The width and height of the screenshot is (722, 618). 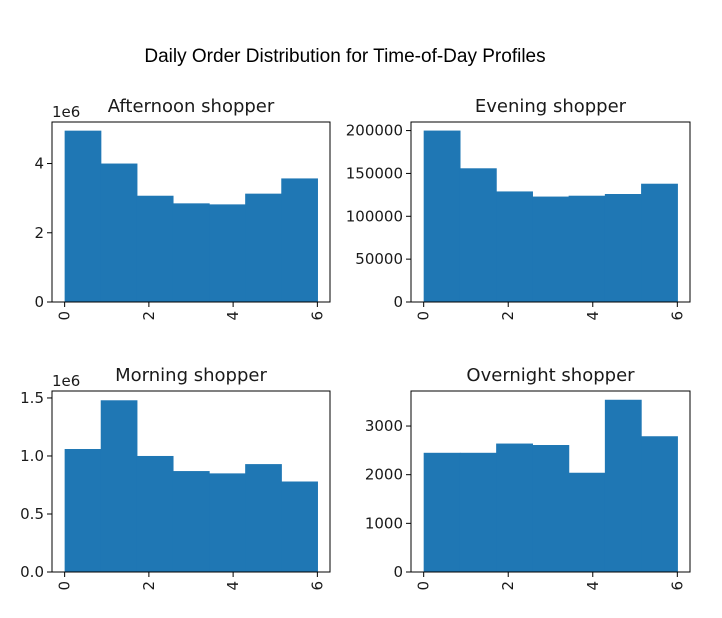 What do you see at coordinates (191, 375) in the screenshot?
I see `subplot-title: Morning shopper` at bounding box center [191, 375].